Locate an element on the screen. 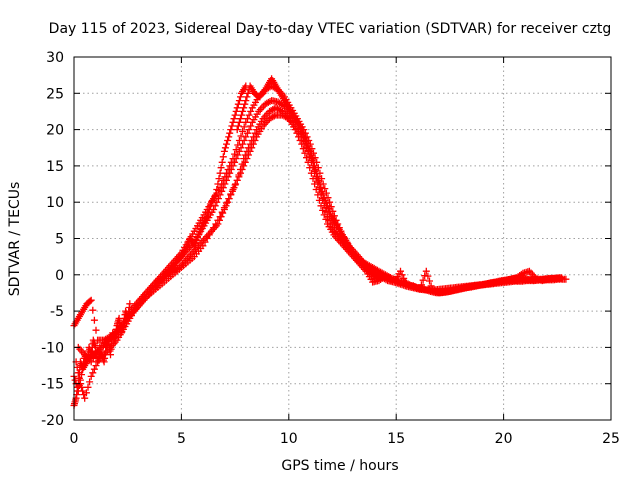 This screenshot has height=480, width=640. x-tick-label: 20 is located at coordinates (504, 439).